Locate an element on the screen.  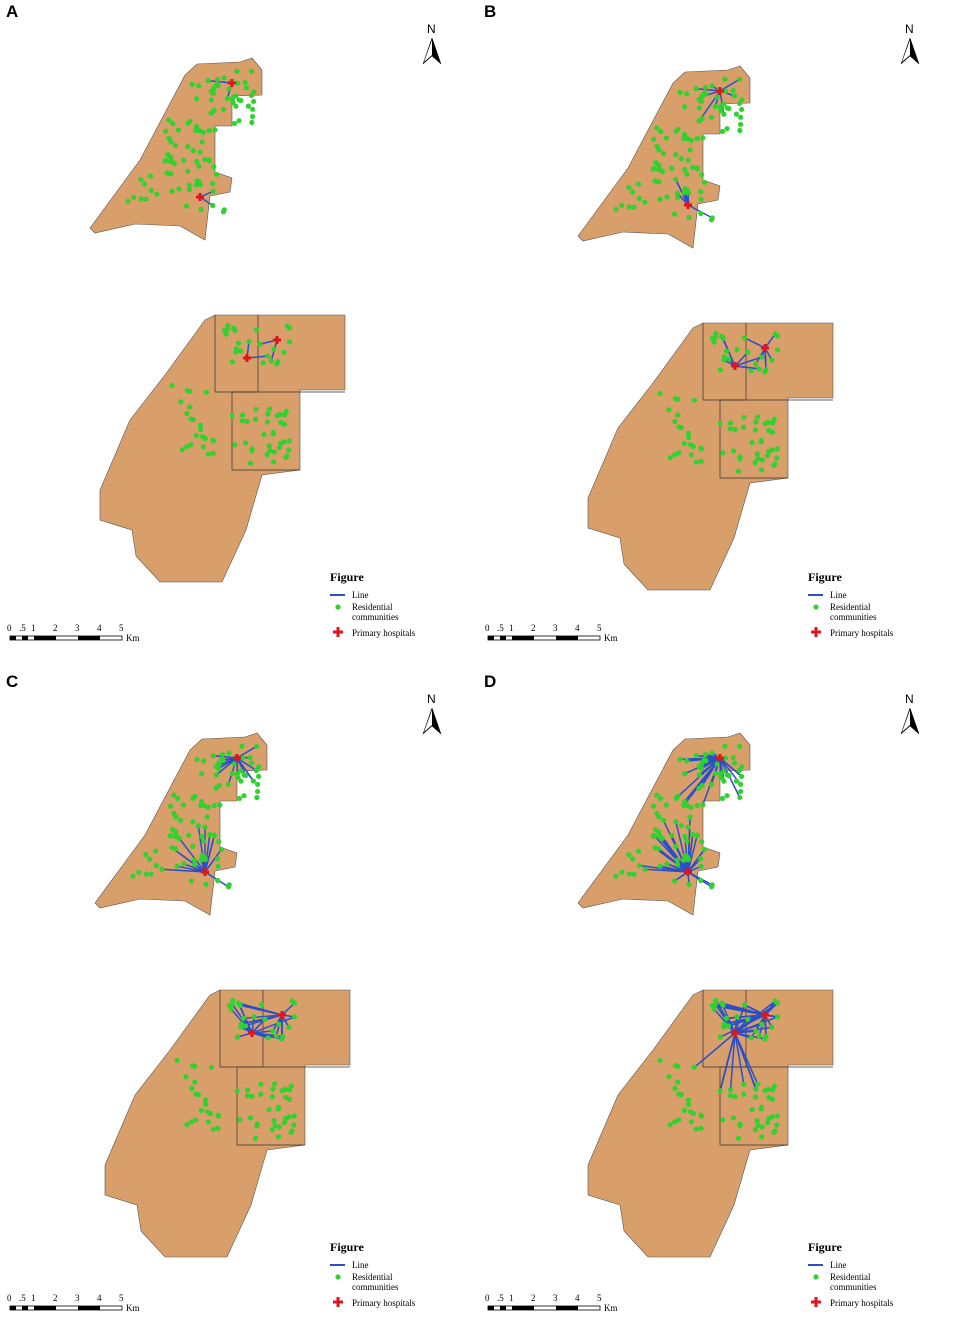
district-north is located at coordinates (176, 149).